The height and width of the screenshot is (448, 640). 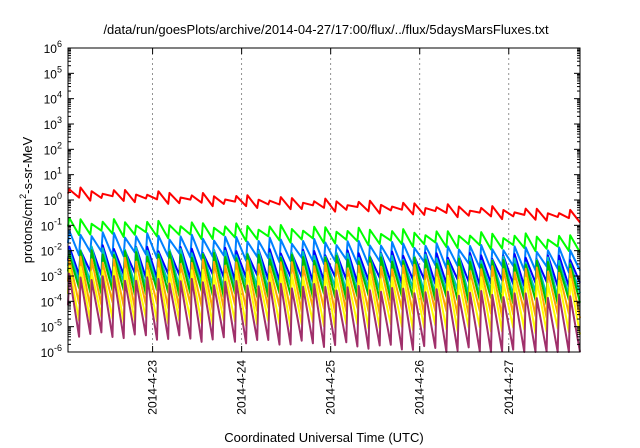 I want to click on y-tick-label: 10⁻², so click(x=51, y=250).